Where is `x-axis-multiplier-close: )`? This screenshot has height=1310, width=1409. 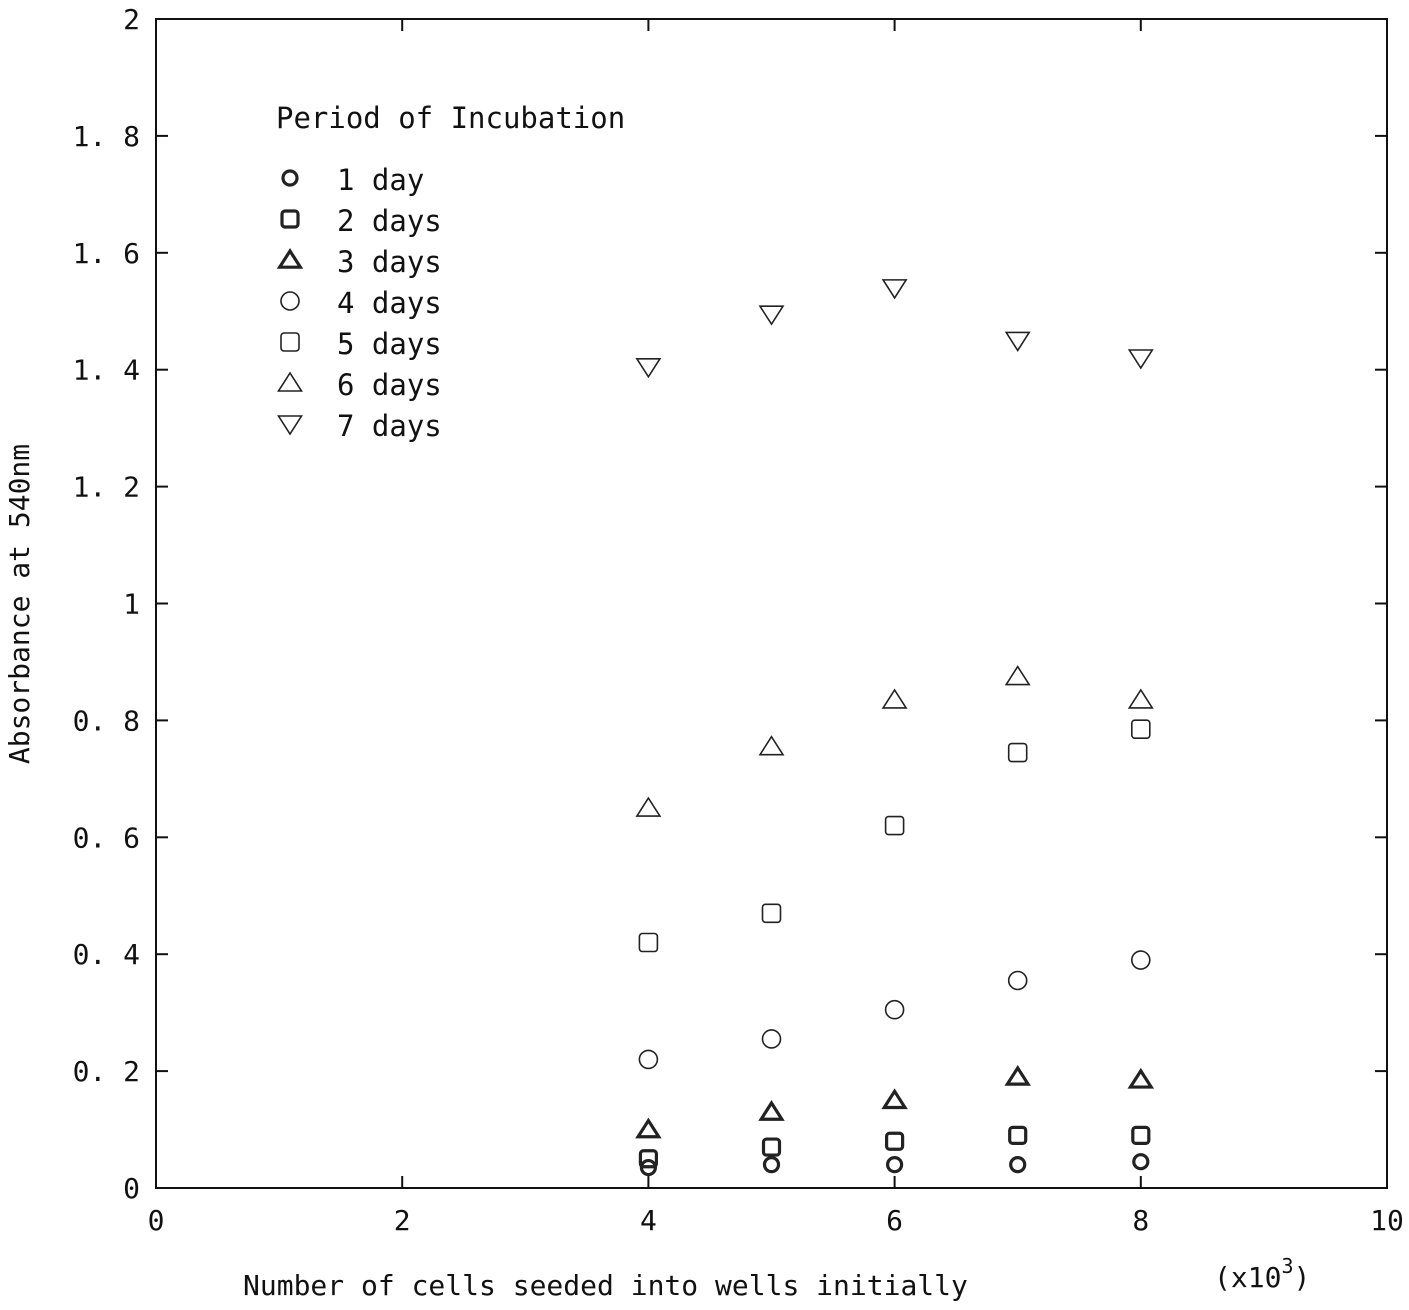
x-axis-multiplier-close: ) is located at coordinates (1301, 1277).